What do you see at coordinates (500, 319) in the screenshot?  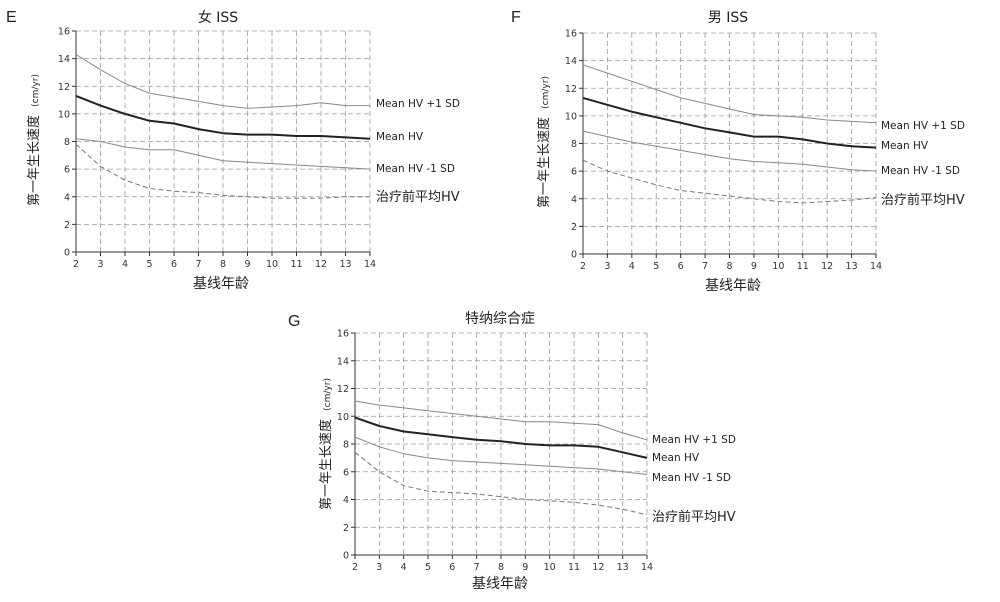 I see `chart-title: 特纳综合症` at bounding box center [500, 319].